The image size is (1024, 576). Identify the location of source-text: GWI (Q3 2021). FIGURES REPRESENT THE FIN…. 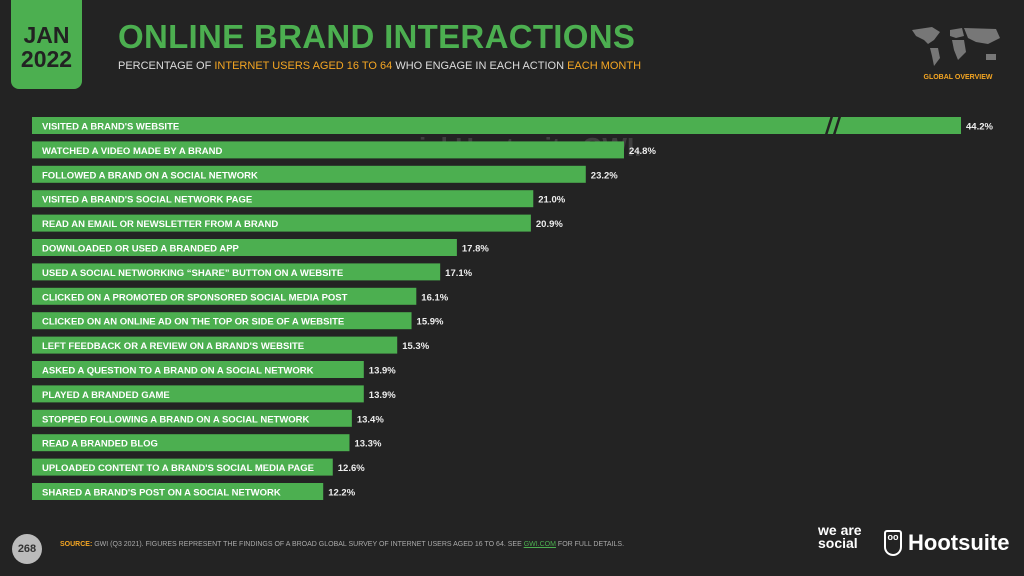
(308, 544).